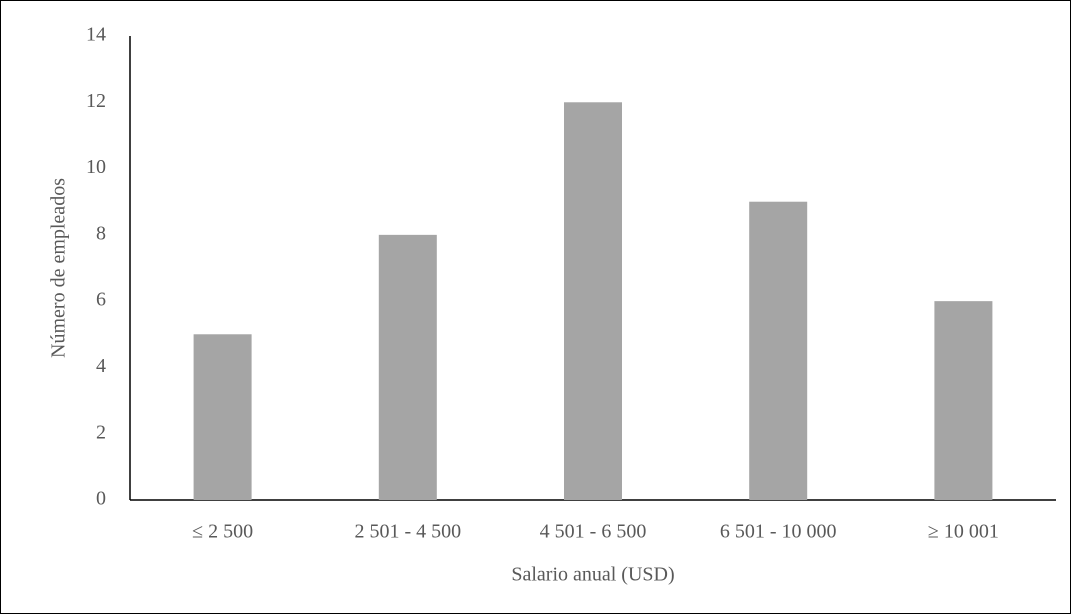  What do you see at coordinates (59, 268) in the screenshot?
I see `y-axis-title: Número de empleados` at bounding box center [59, 268].